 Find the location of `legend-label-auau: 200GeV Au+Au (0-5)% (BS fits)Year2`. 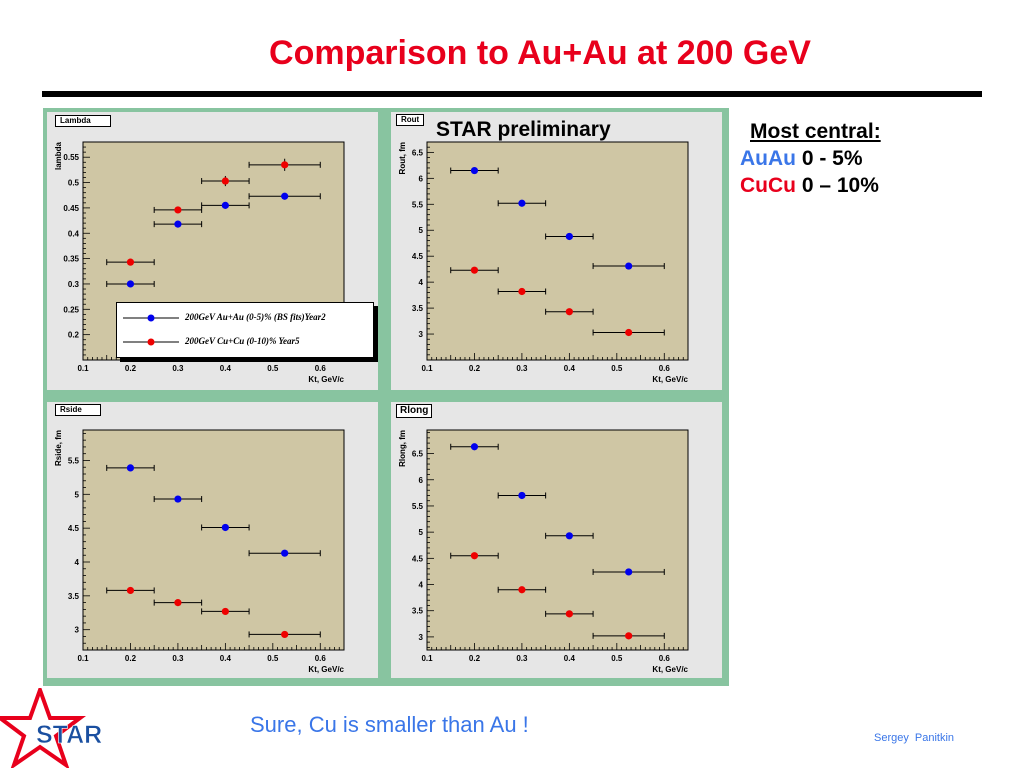

legend-label-auau: 200GeV Au+Au (0-5)% (BS fits)Year2 is located at coordinates (255, 317).